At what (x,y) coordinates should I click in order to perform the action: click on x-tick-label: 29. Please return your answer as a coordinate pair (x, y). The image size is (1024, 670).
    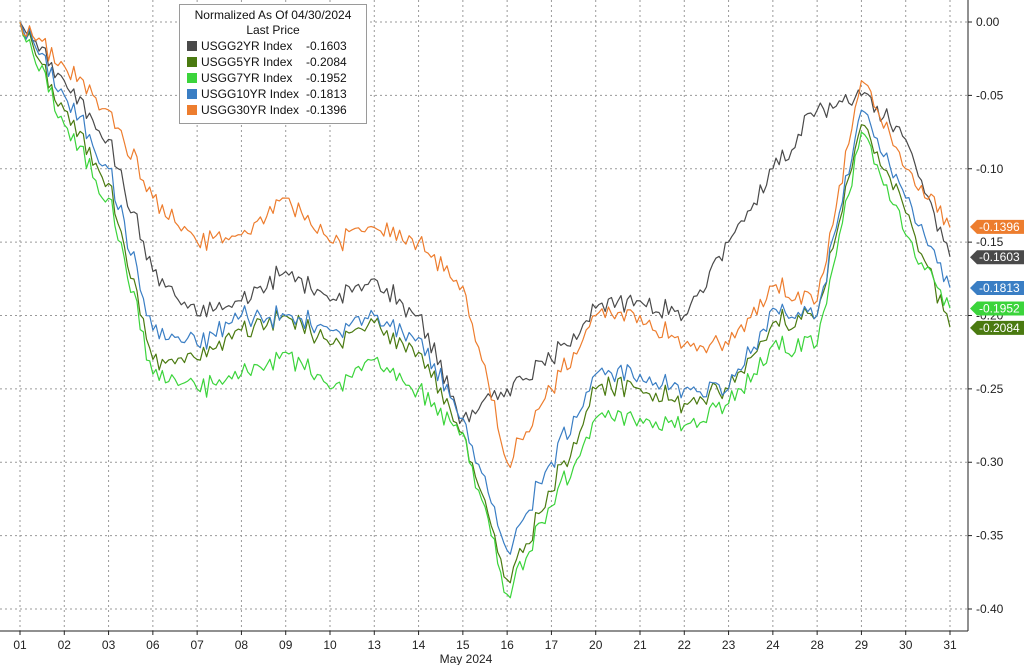
    Looking at the image, I should click on (862, 645).